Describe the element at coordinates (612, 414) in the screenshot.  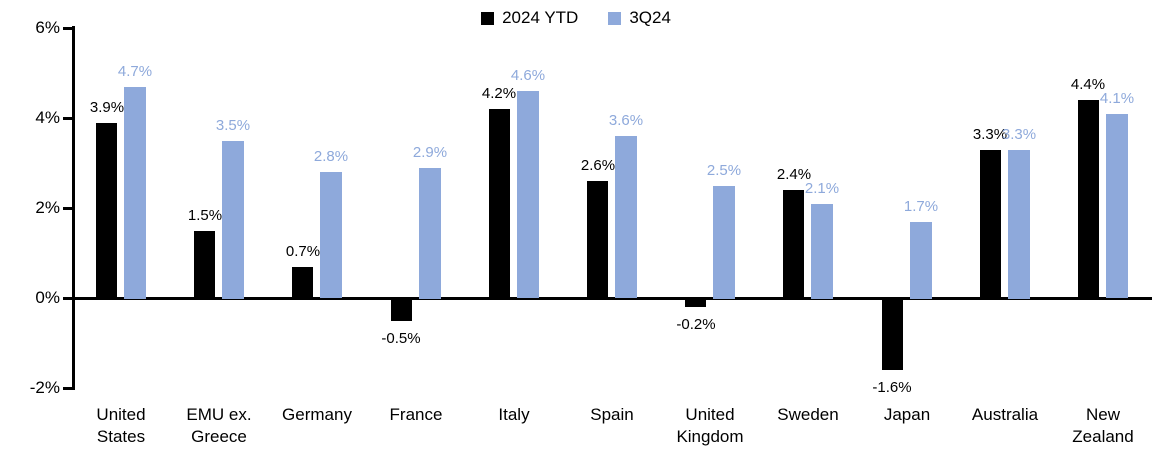
I see `category-label: Spain` at that location.